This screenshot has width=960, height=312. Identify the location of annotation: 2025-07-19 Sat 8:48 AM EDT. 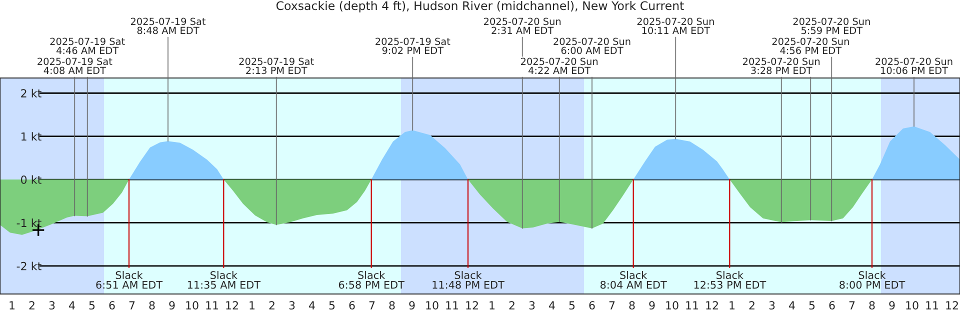
(168, 26).